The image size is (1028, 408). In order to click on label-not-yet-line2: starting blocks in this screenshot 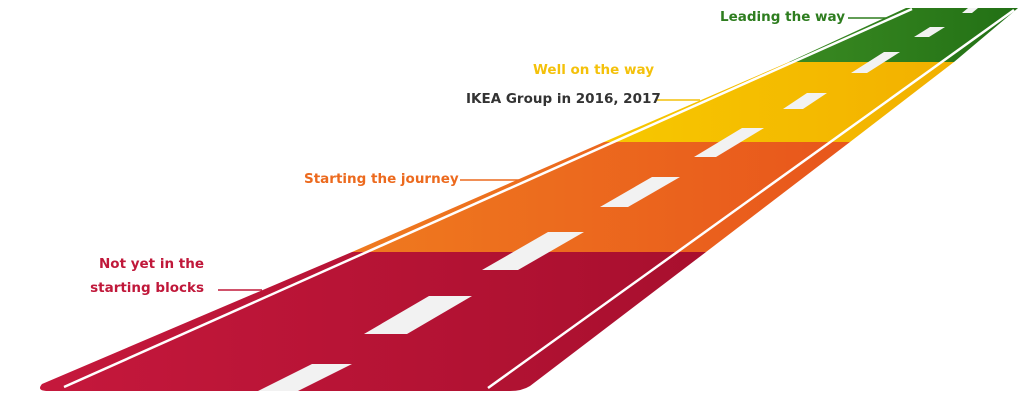, I will do `click(147, 288)`.